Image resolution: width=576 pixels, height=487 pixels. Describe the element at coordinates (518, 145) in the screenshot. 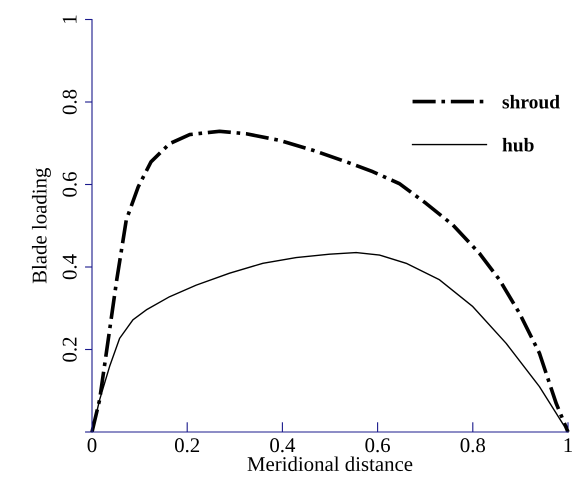

I see `legend-label: hub` at that location.